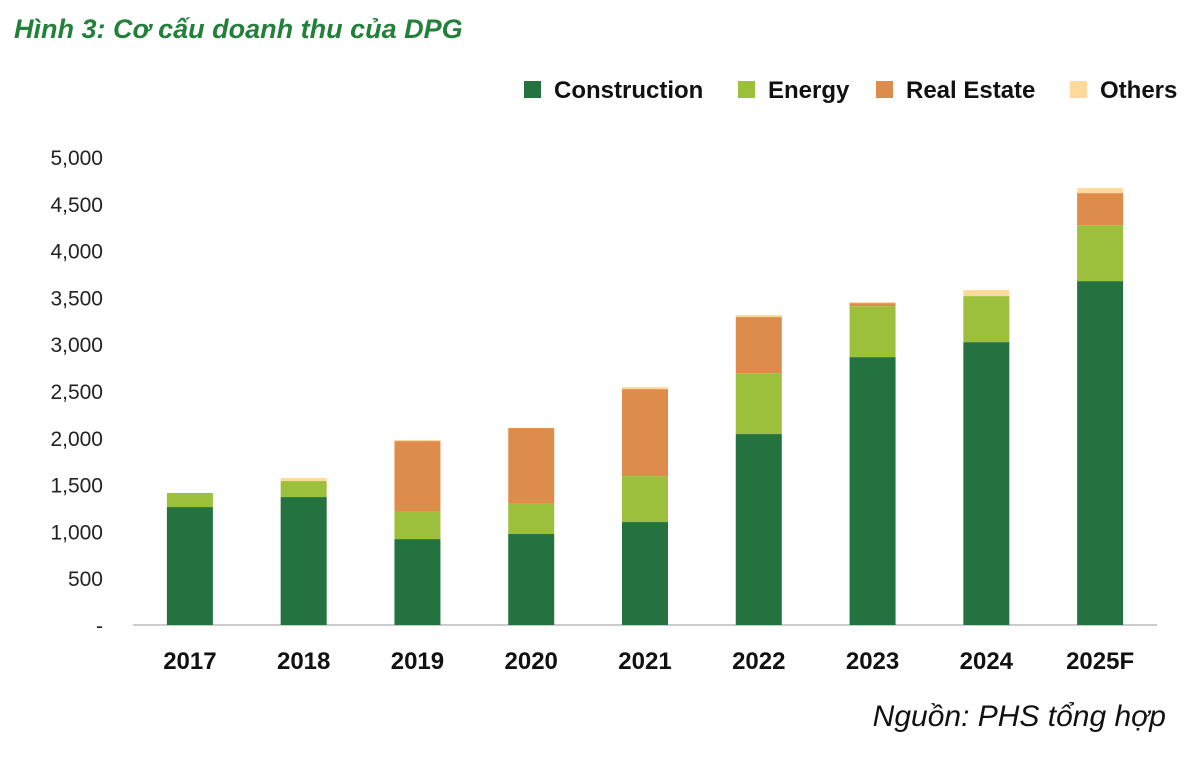 The width and height of the screenshot is (1198, 763). What do you see at coordinates (986, 483) in the screenshot?
I see `bar-construction-2024` at bounding box center [986, 483].